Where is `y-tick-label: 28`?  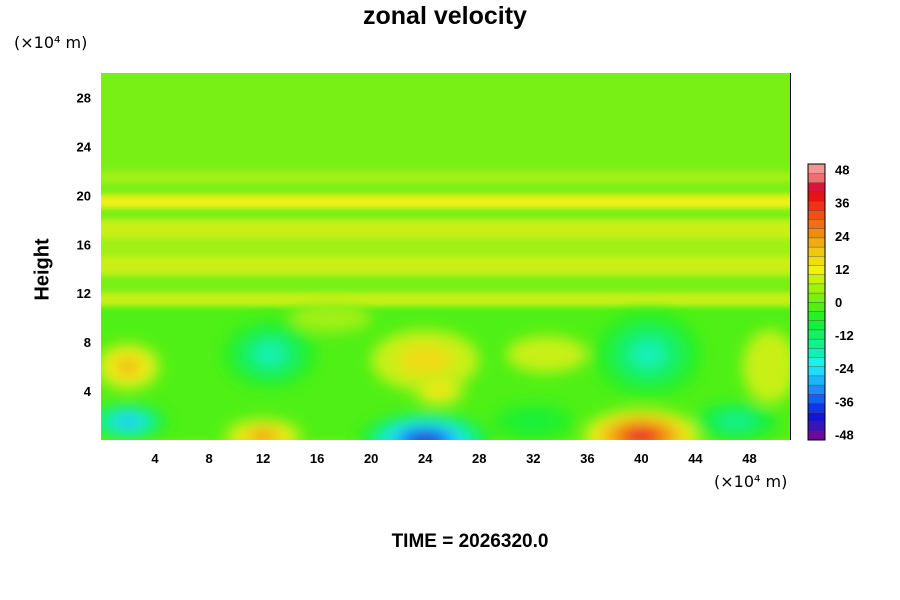
y-tick-label: 28 is located at coordinates (84, 97).